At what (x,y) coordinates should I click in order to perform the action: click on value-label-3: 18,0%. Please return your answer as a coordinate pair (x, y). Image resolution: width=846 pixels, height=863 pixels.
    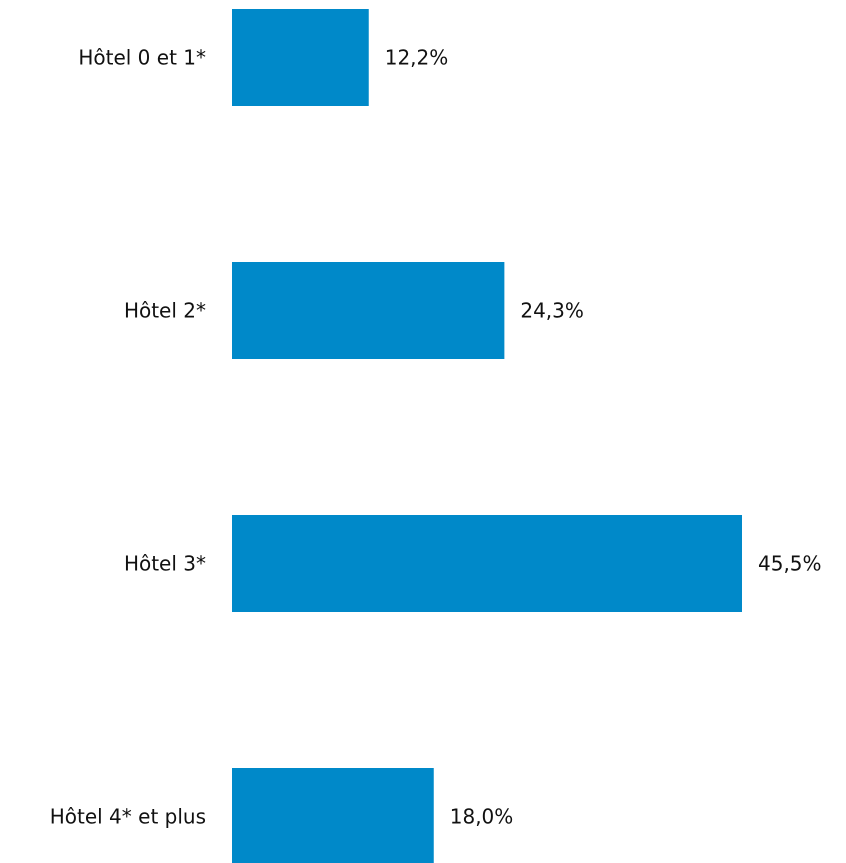
    Looking at the image, I should click on (482, 817).